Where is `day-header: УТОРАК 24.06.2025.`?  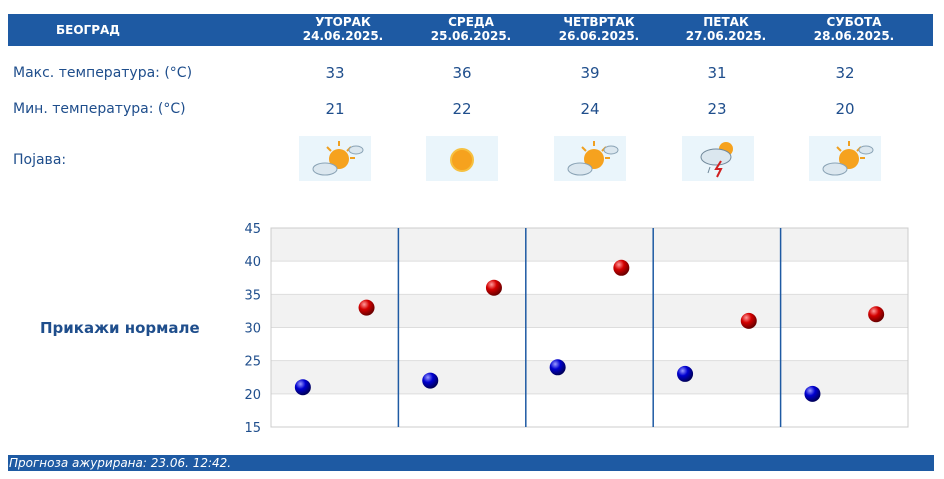 day-header: УТОРАК 24.06.2025. is located at coordinates (343, 30).